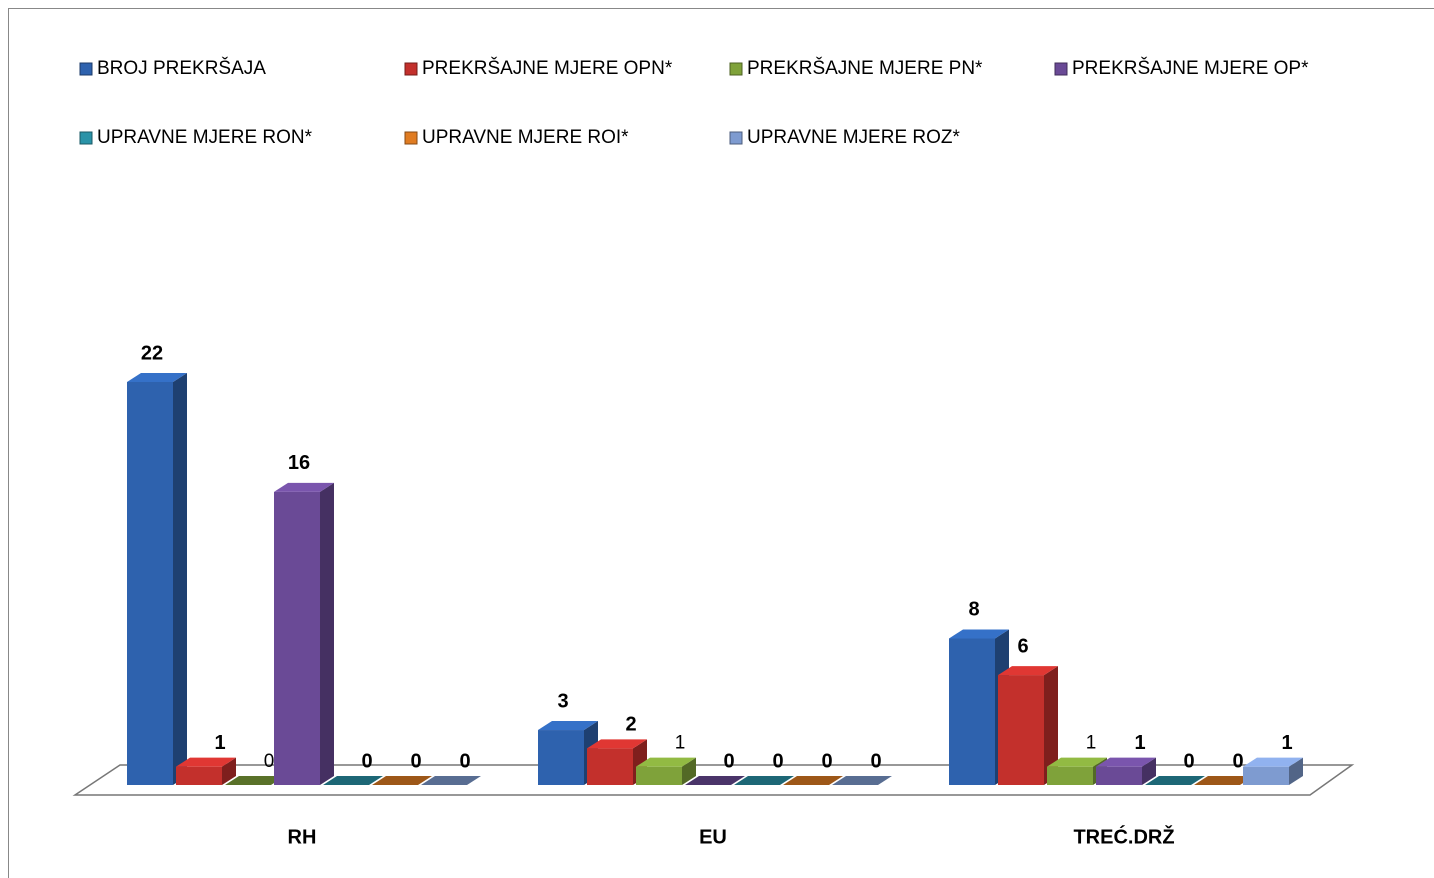 Image resolution: width=1434 pixels, height=878 pixels. I want to click on legend-label: UPRAVNE MJERE RON*, so click(205, 137).